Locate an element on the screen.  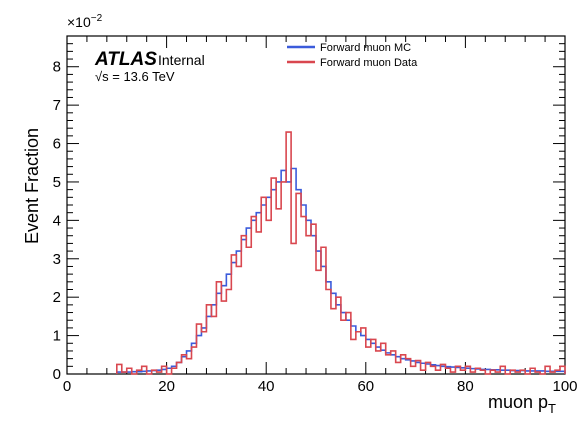
energy-label: √s = 13.6 TeV is located at coordinates (135, 76).